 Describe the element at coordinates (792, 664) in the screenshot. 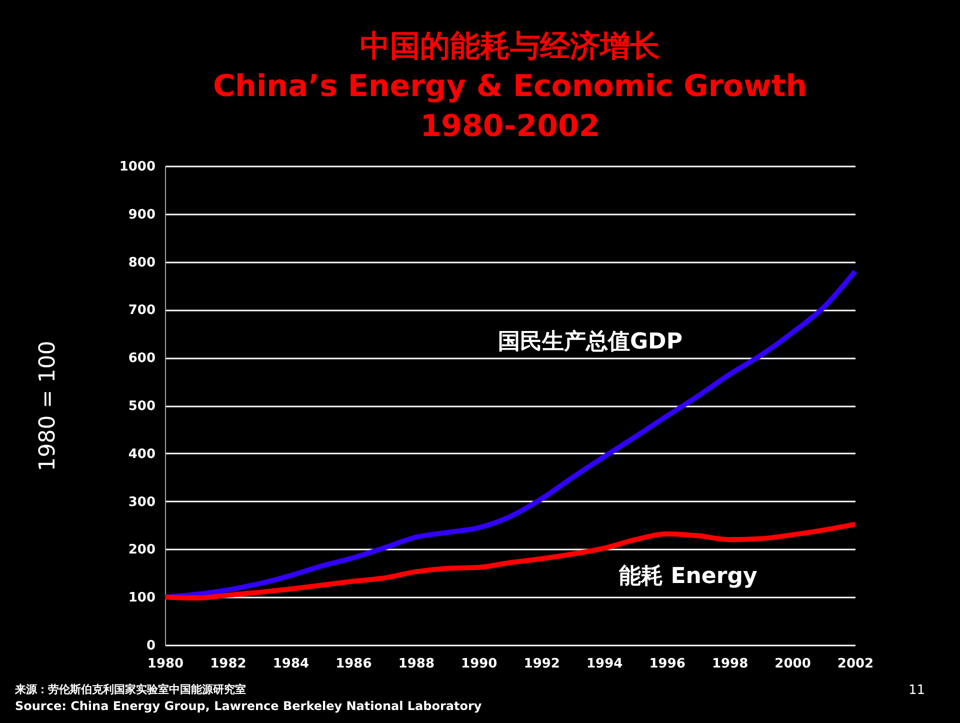

I see `x-tick-label: 2000` at that location.